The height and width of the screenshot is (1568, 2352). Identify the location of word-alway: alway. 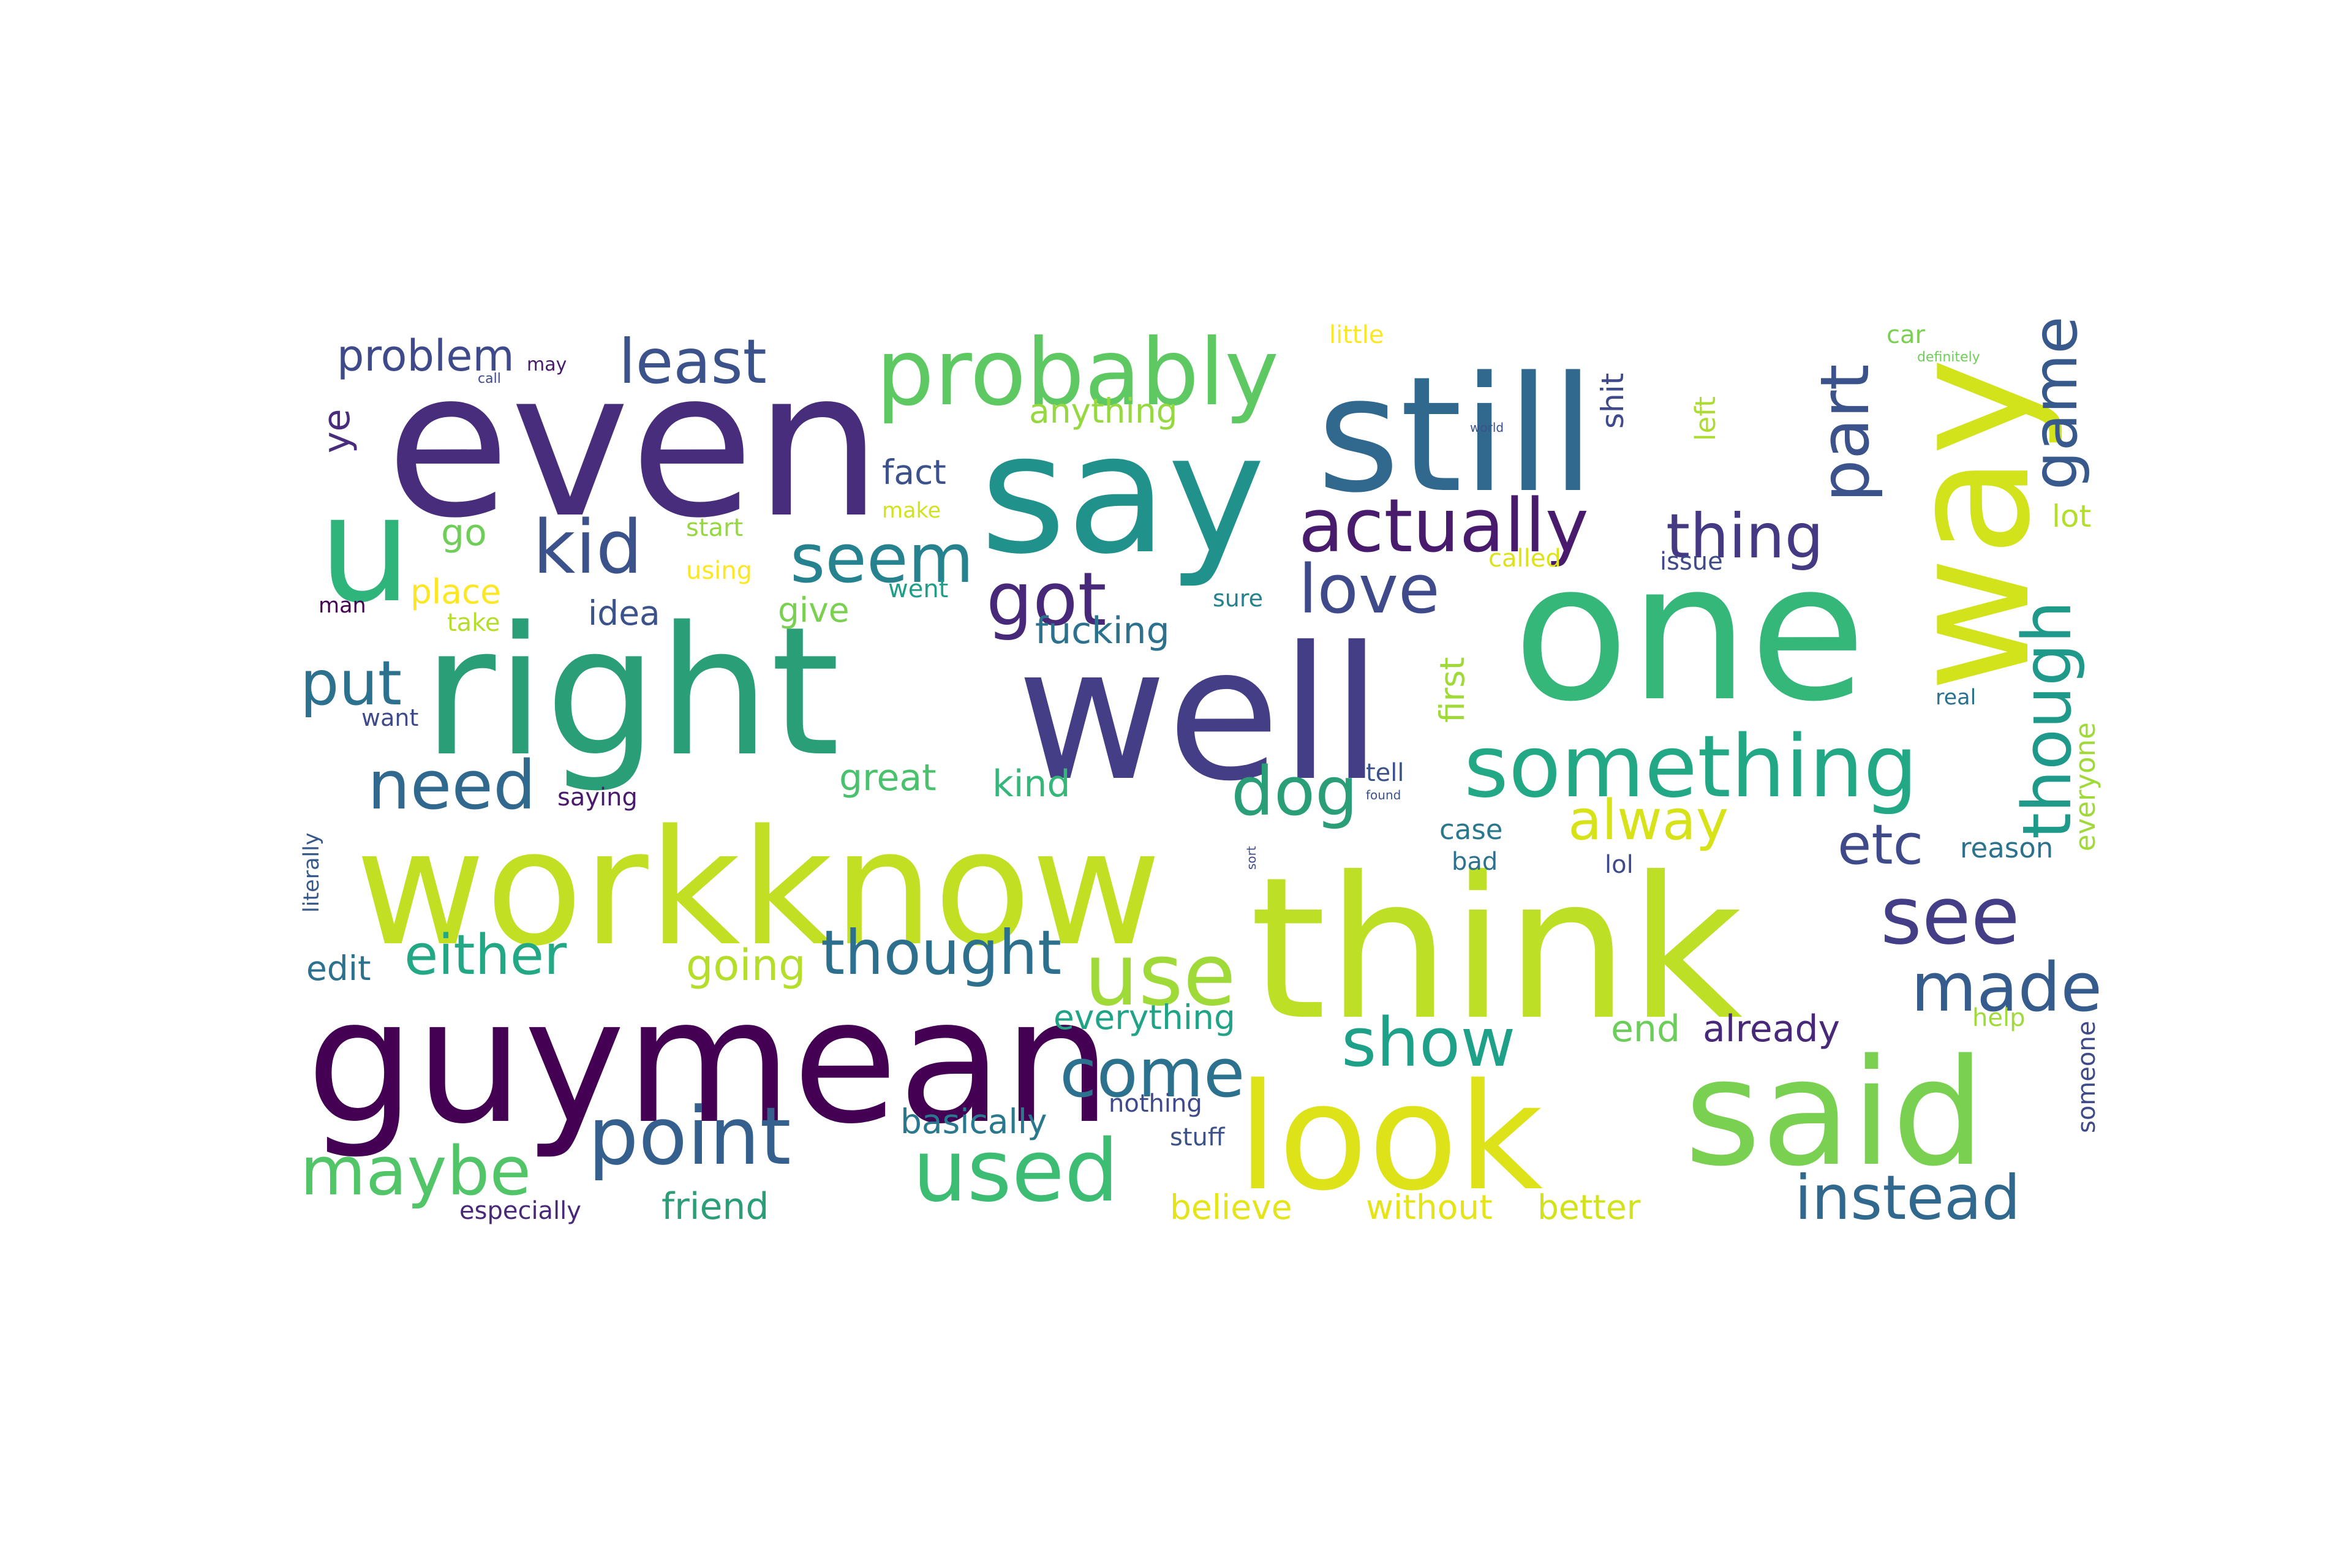
(1648, 821).